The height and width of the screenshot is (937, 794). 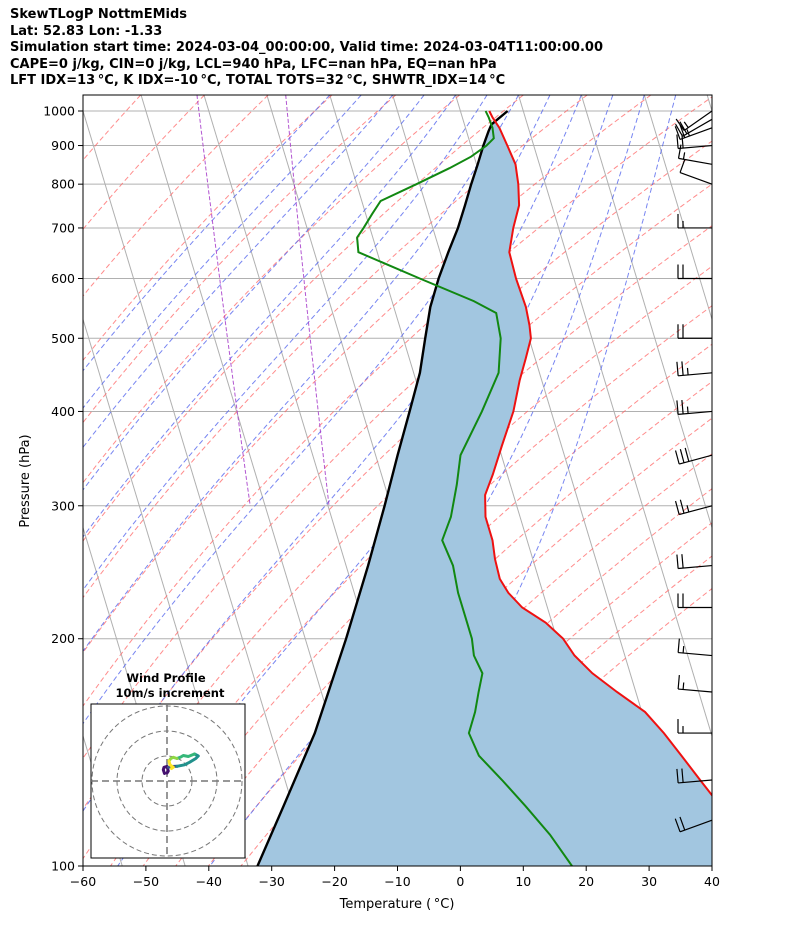 I want to click on hodograph-title: Wind Profile, so click(x=166, y=678).